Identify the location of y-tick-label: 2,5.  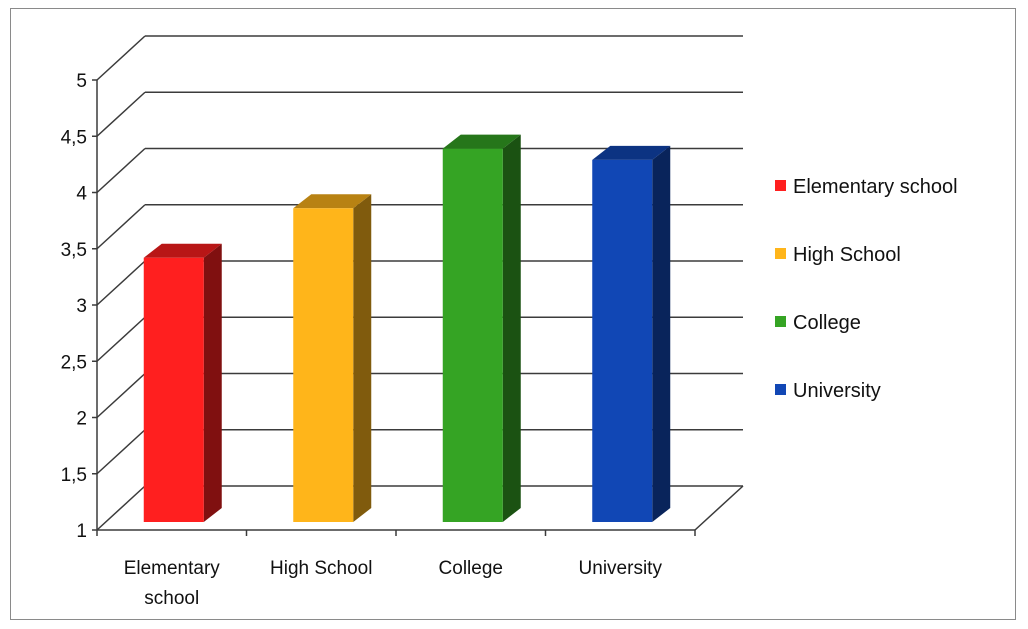
(74, 362).